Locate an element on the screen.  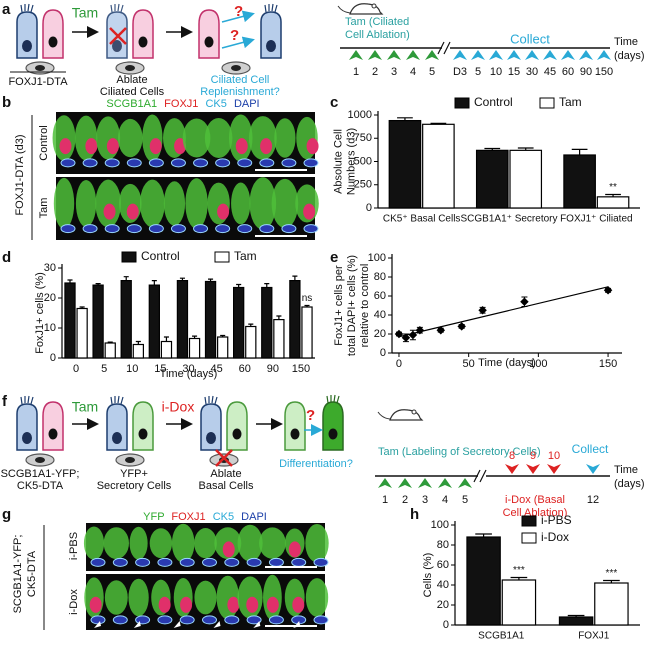
y-tick-label: 10 is located at coordinates (50, 328).